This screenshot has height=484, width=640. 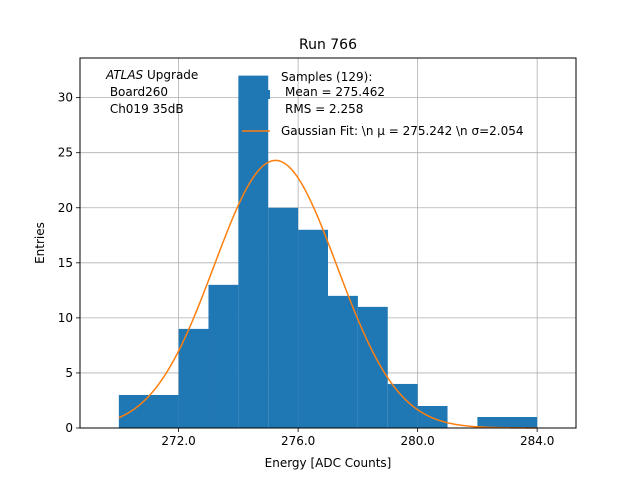 I want to click on atlas-upgrade: Upgrade, so click(x=170, y=75).